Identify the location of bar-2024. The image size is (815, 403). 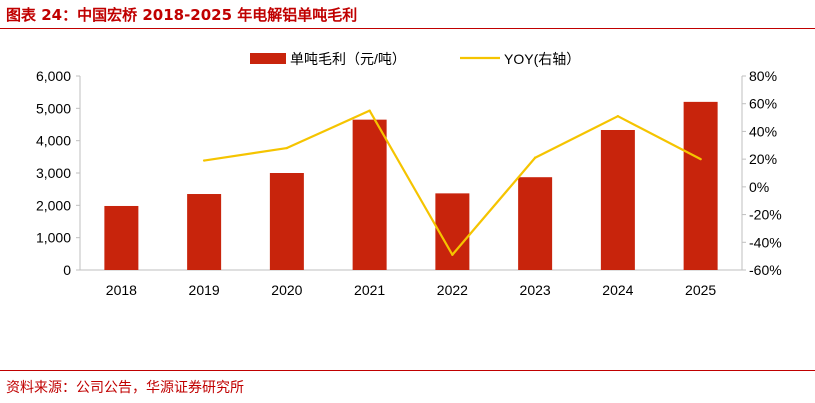
(617, 199).